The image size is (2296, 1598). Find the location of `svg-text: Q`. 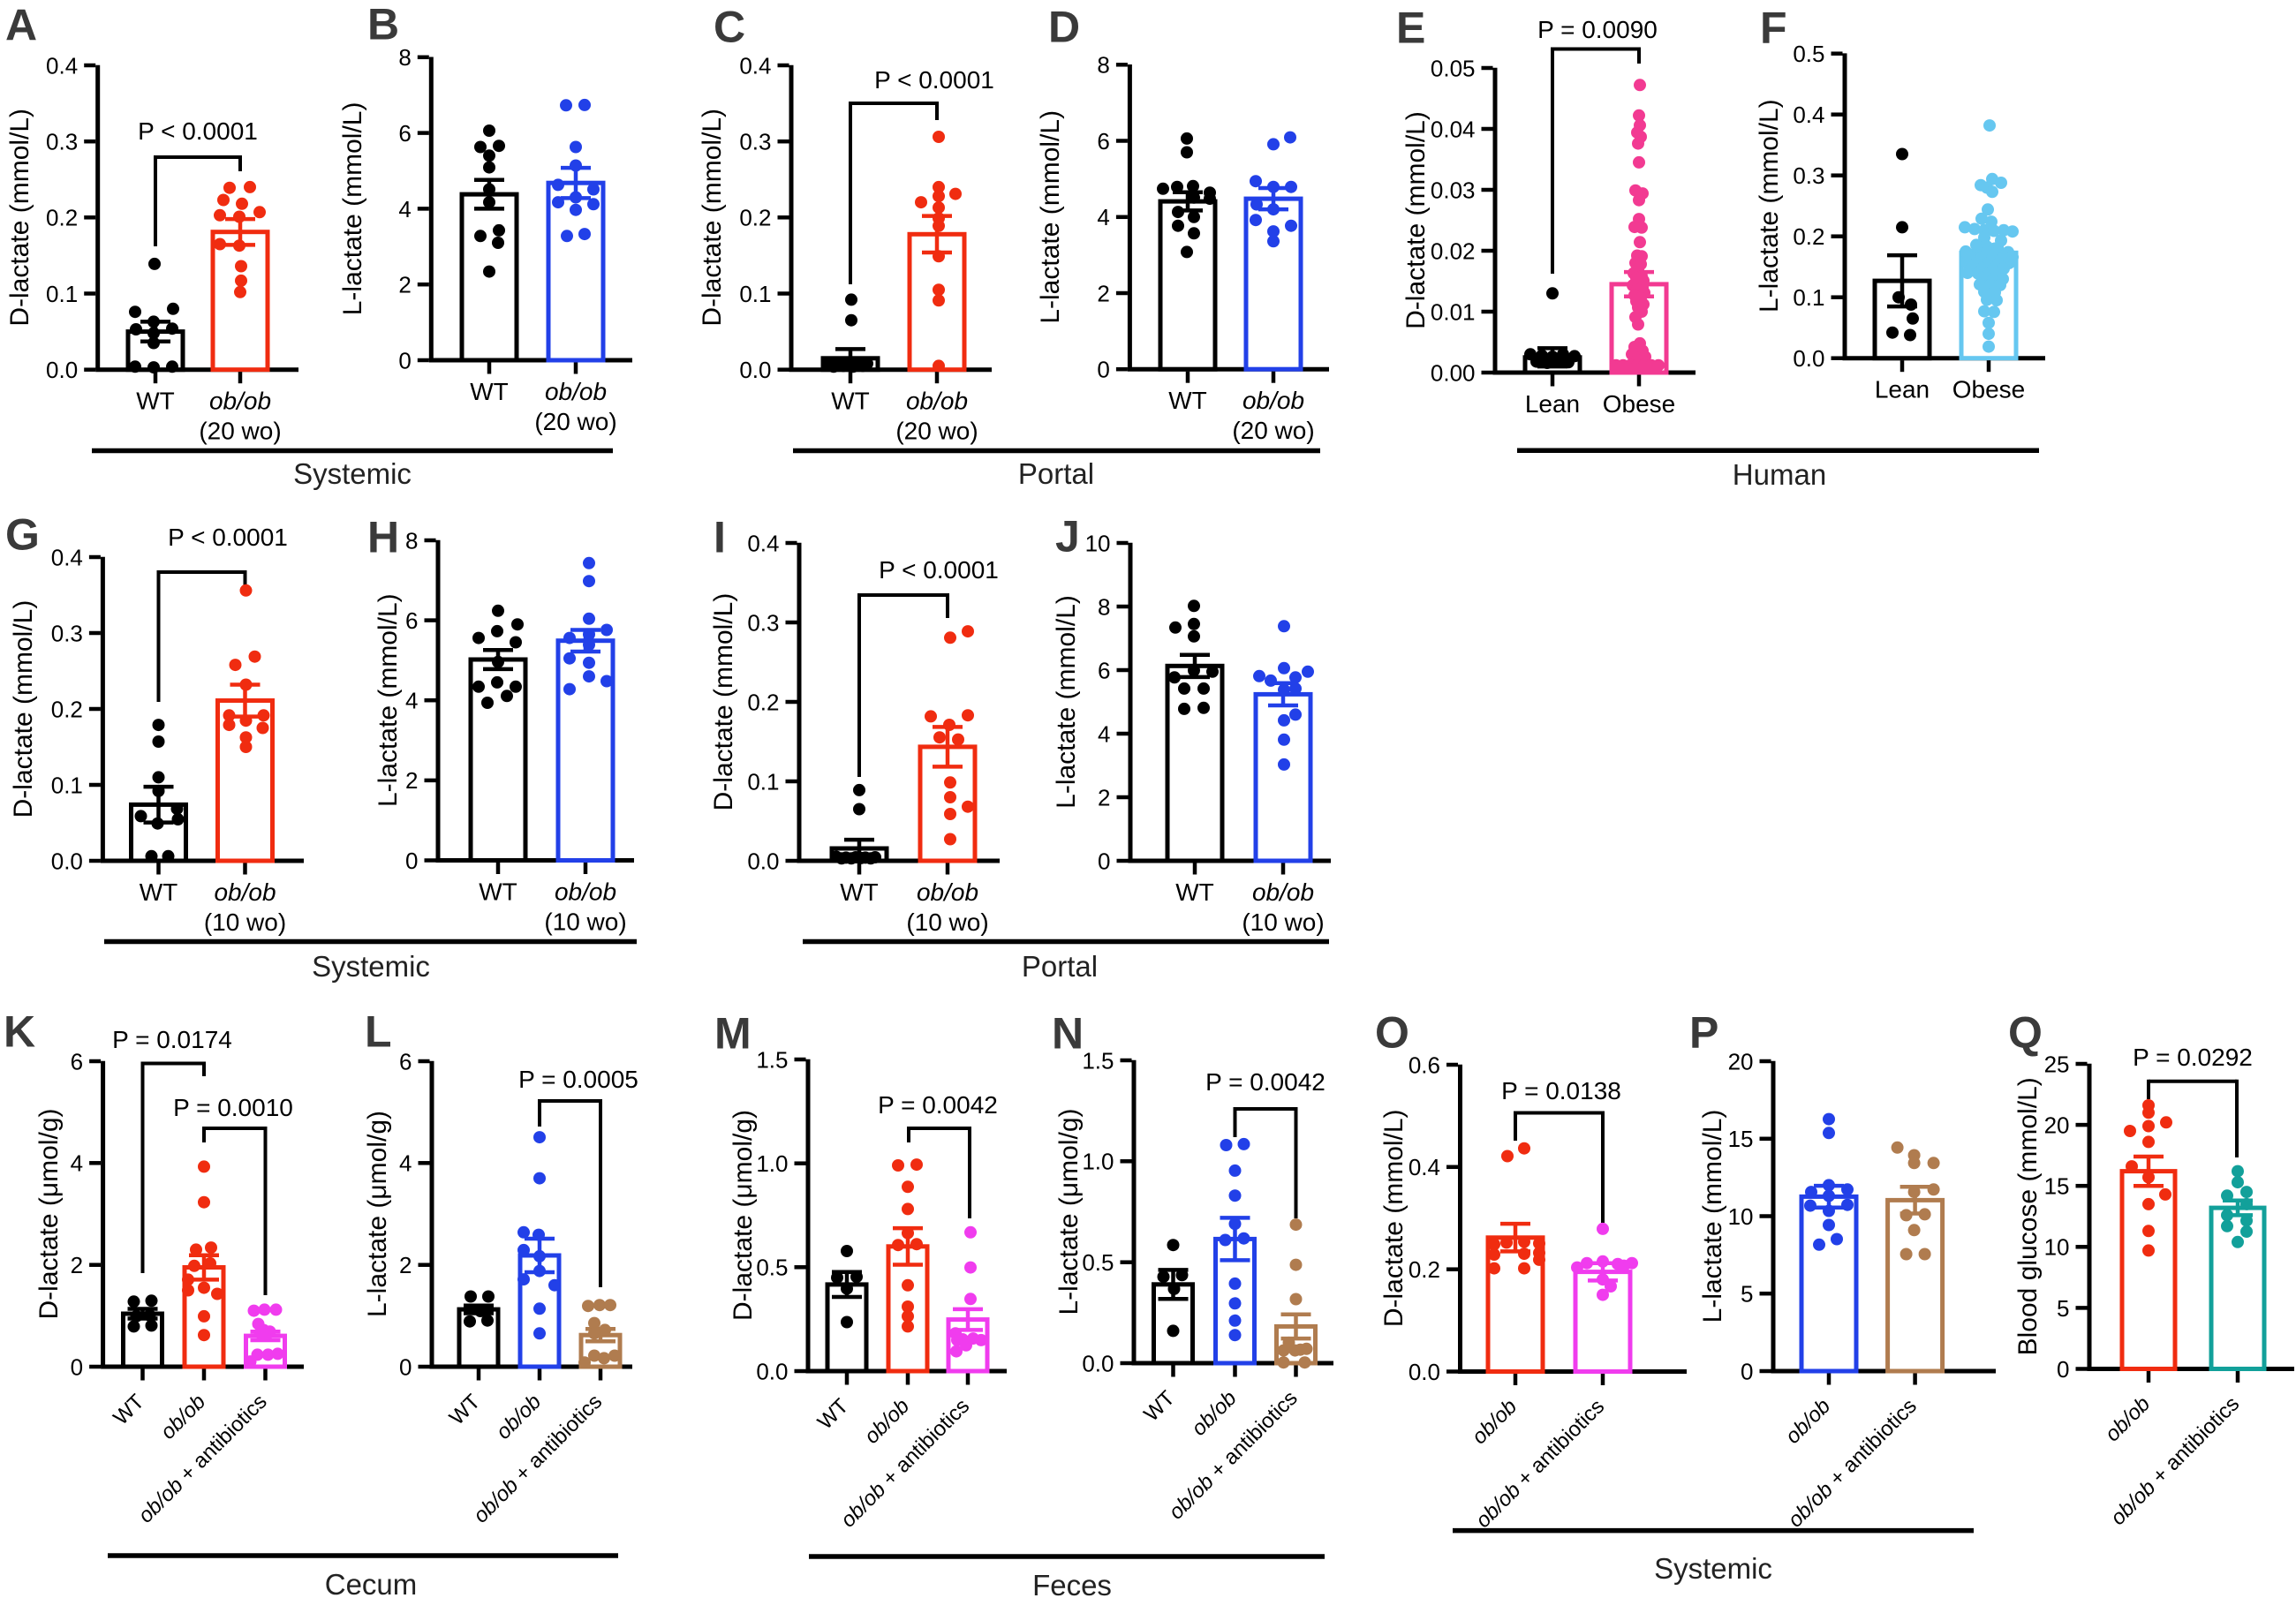

svg-text: Q is located at coordinates (2025, 1033).